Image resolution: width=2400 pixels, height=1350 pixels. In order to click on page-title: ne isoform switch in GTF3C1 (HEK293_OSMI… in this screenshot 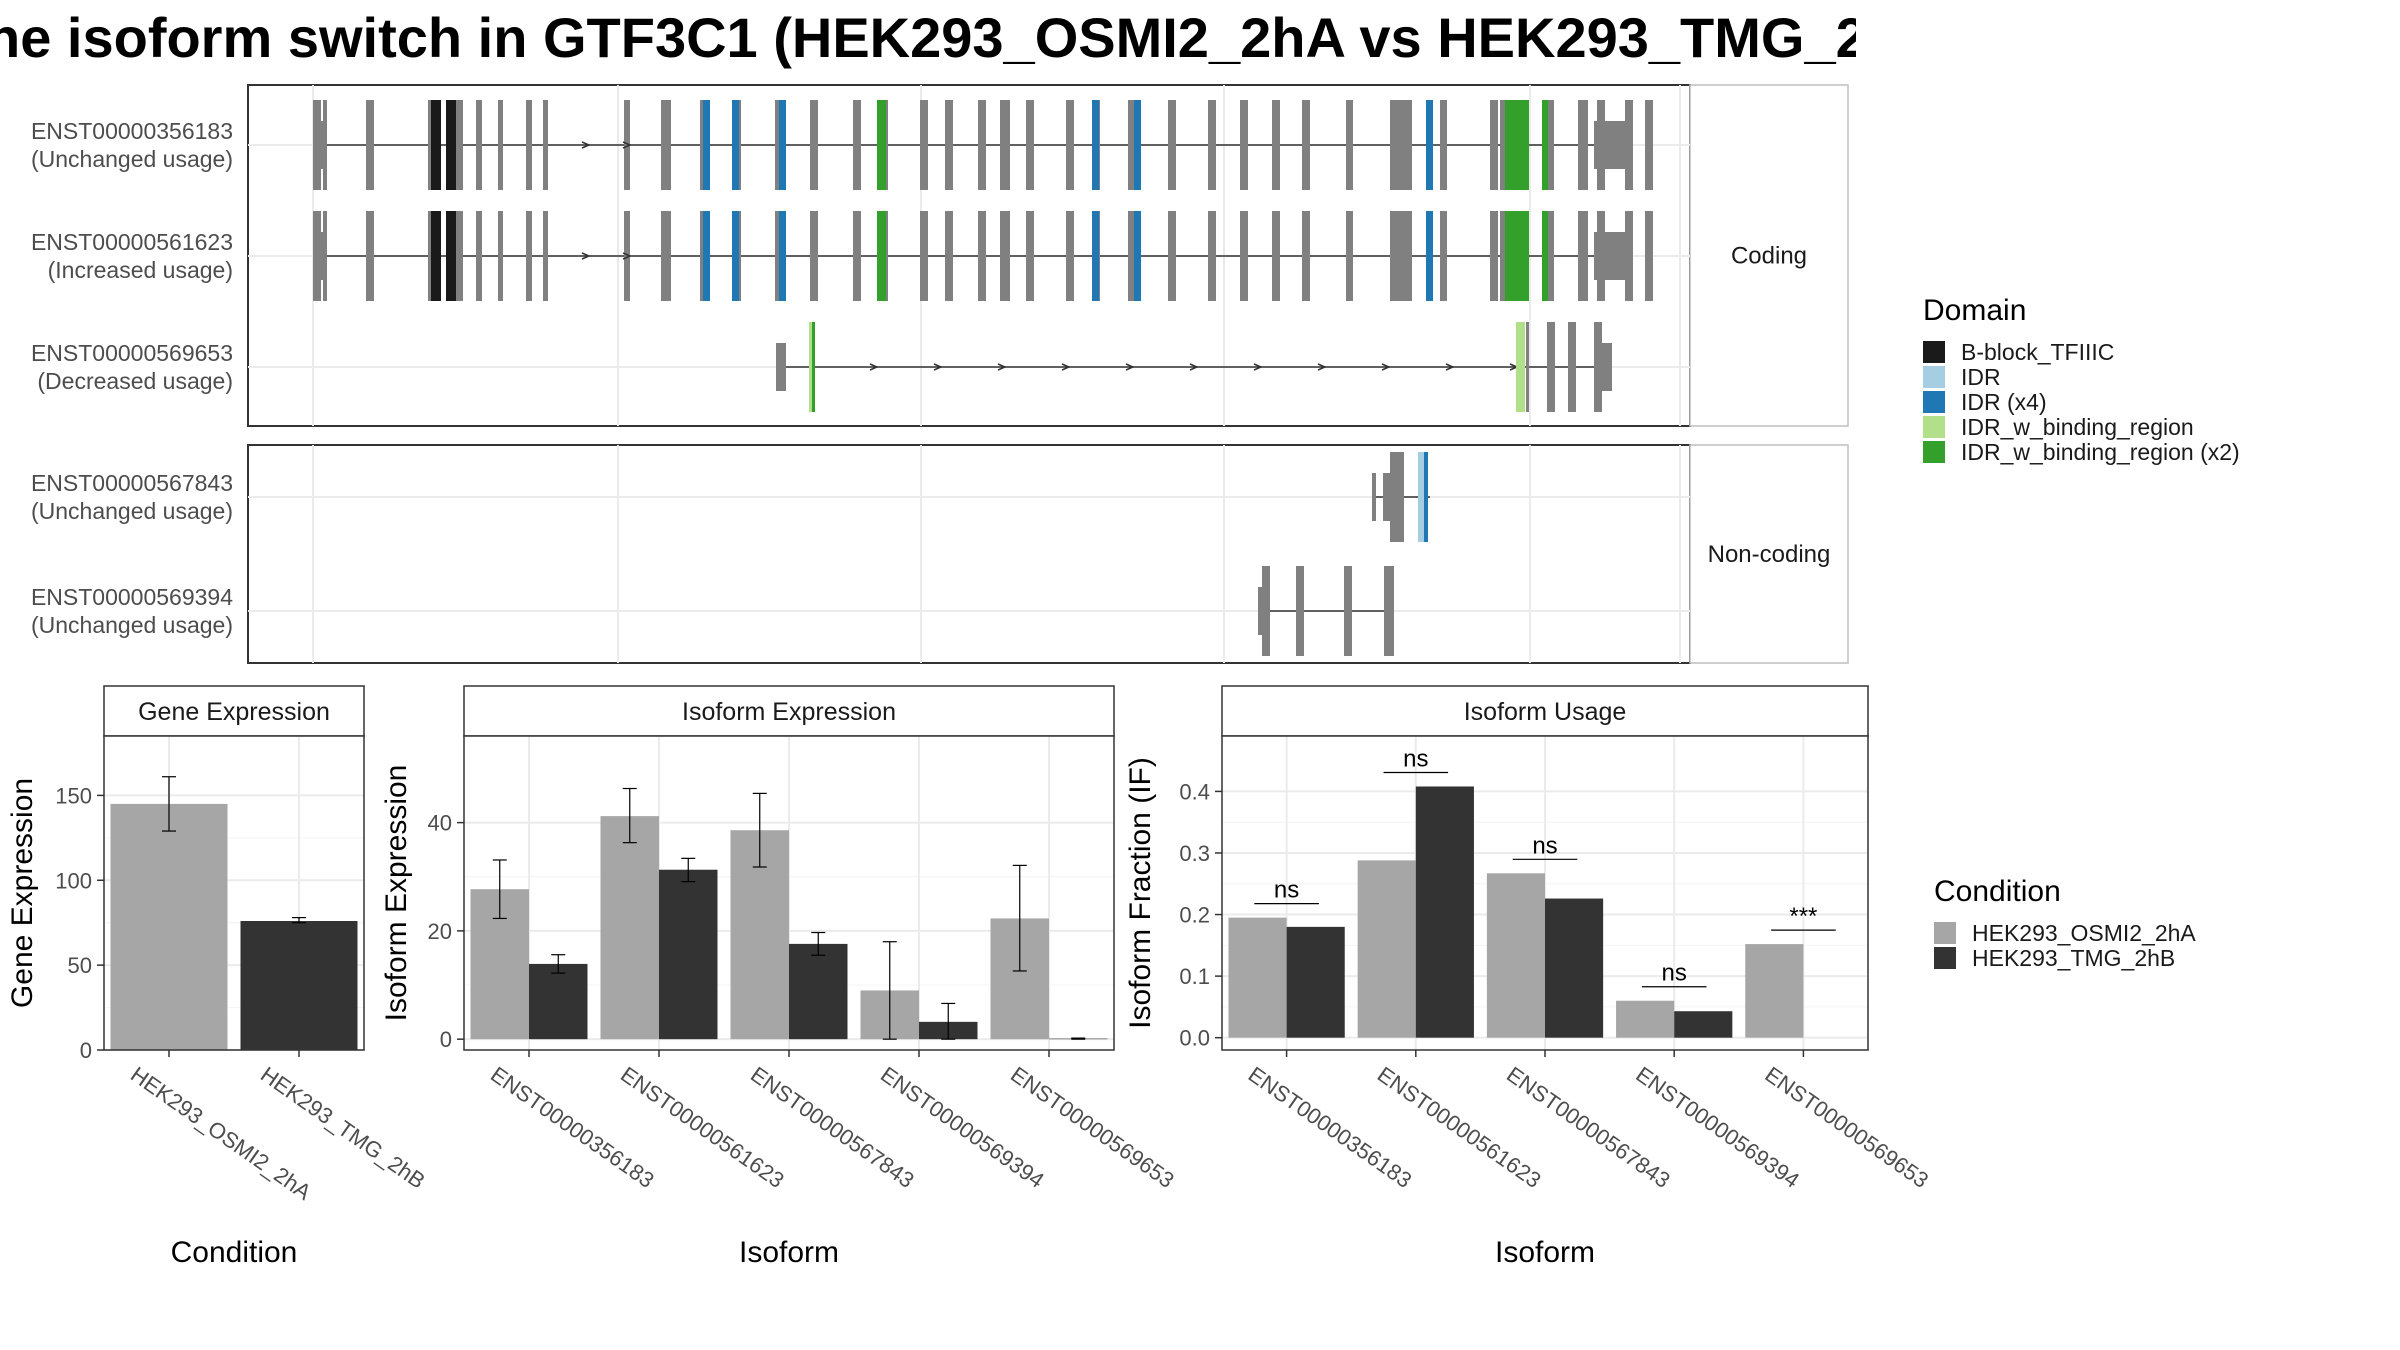, I will do `click(928, 37)`.